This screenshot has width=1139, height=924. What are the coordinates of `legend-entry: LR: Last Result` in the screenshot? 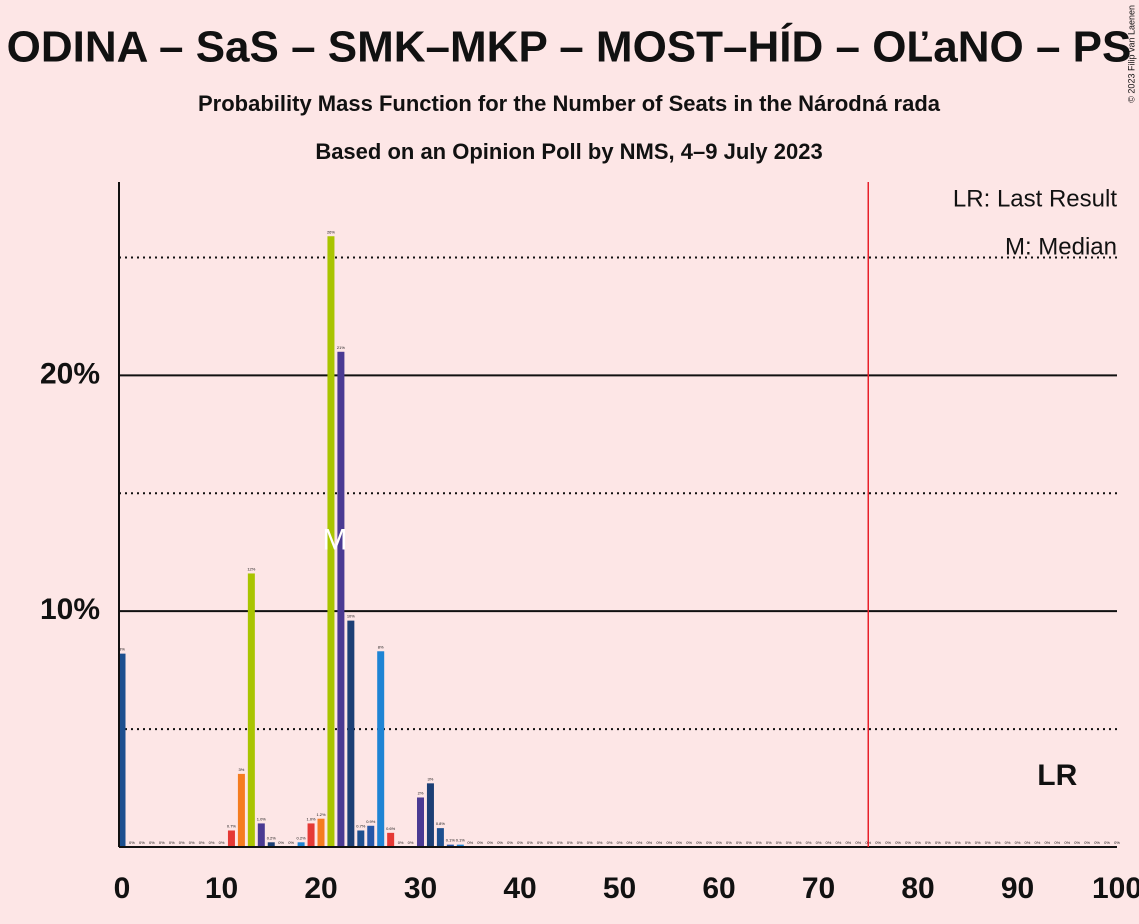 It's located at (1035, 198).